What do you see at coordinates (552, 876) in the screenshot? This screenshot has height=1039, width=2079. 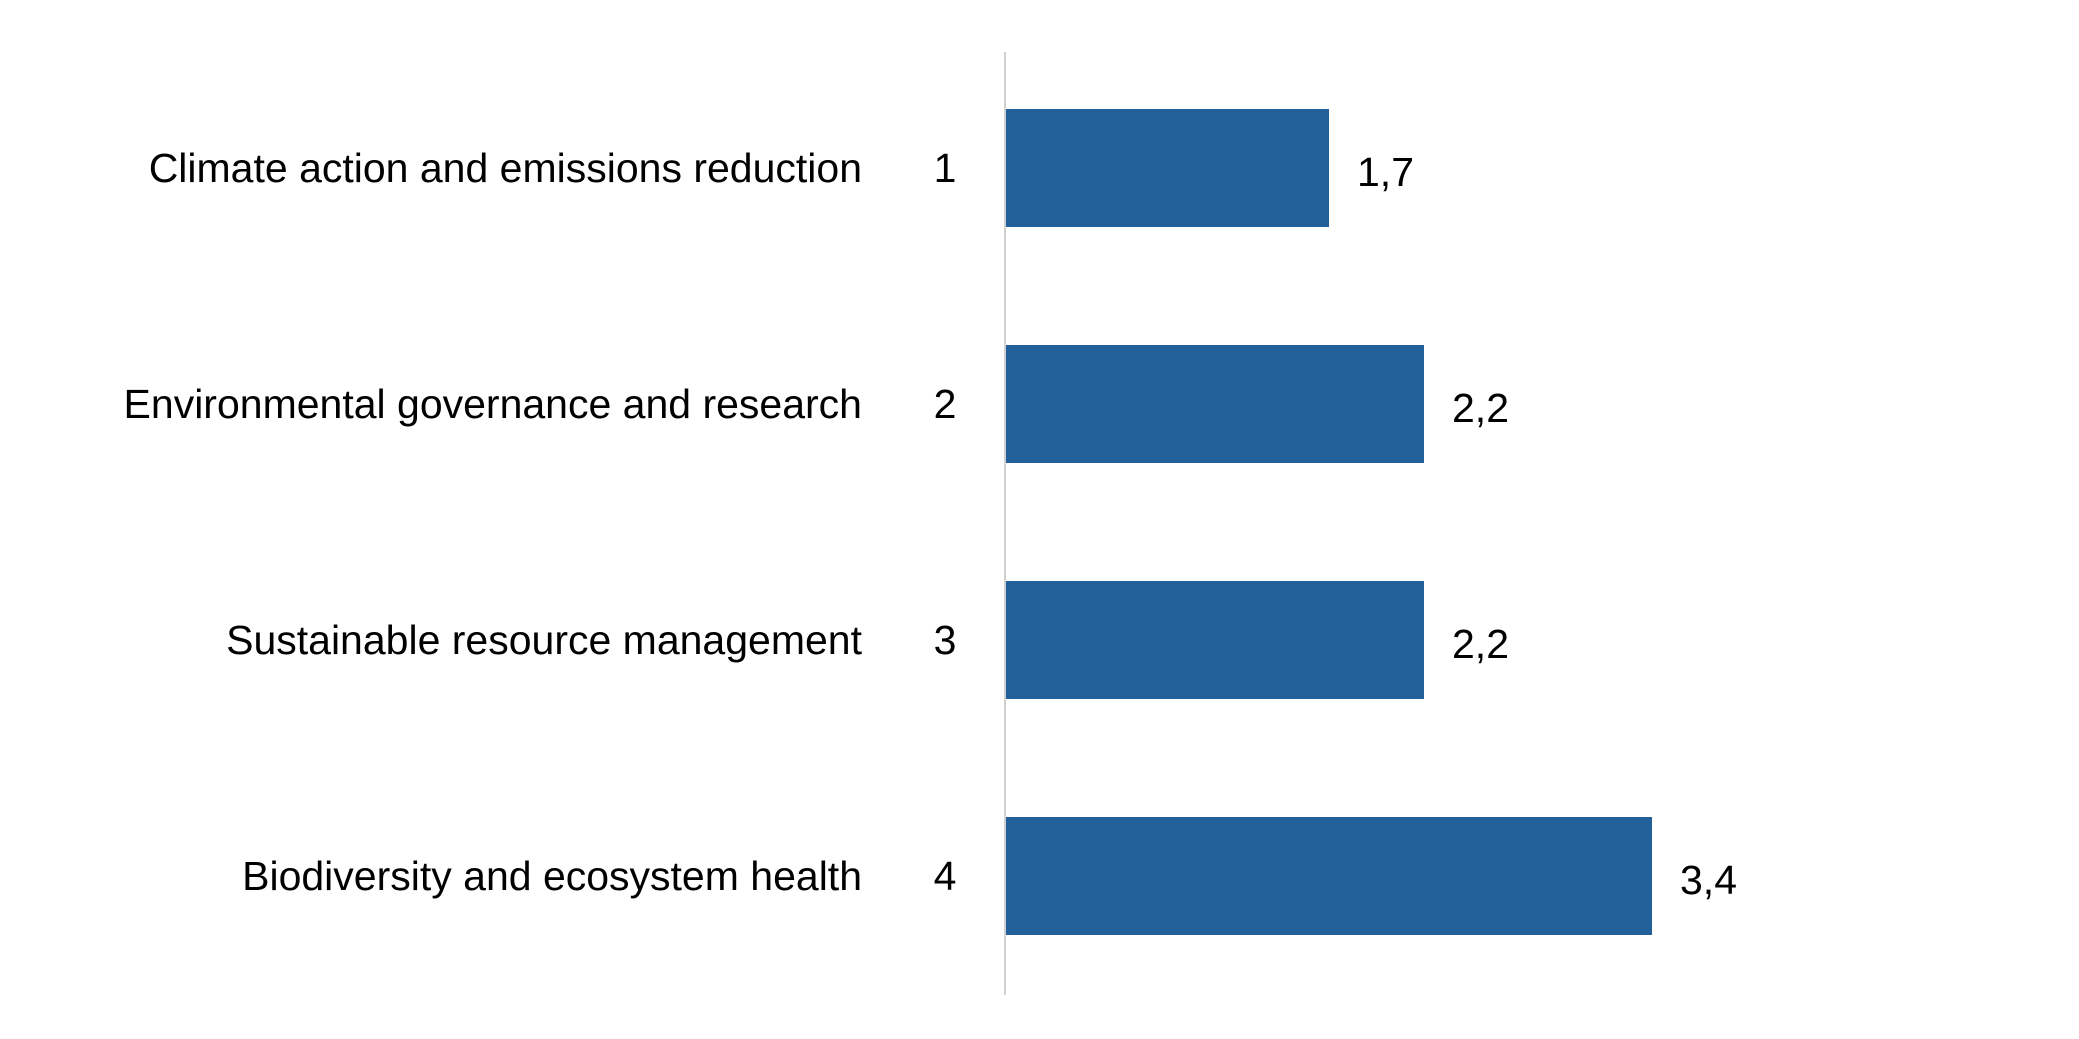 I see `category-label: Biodiversity and ecosystem health` at bounding box center [552, 876].